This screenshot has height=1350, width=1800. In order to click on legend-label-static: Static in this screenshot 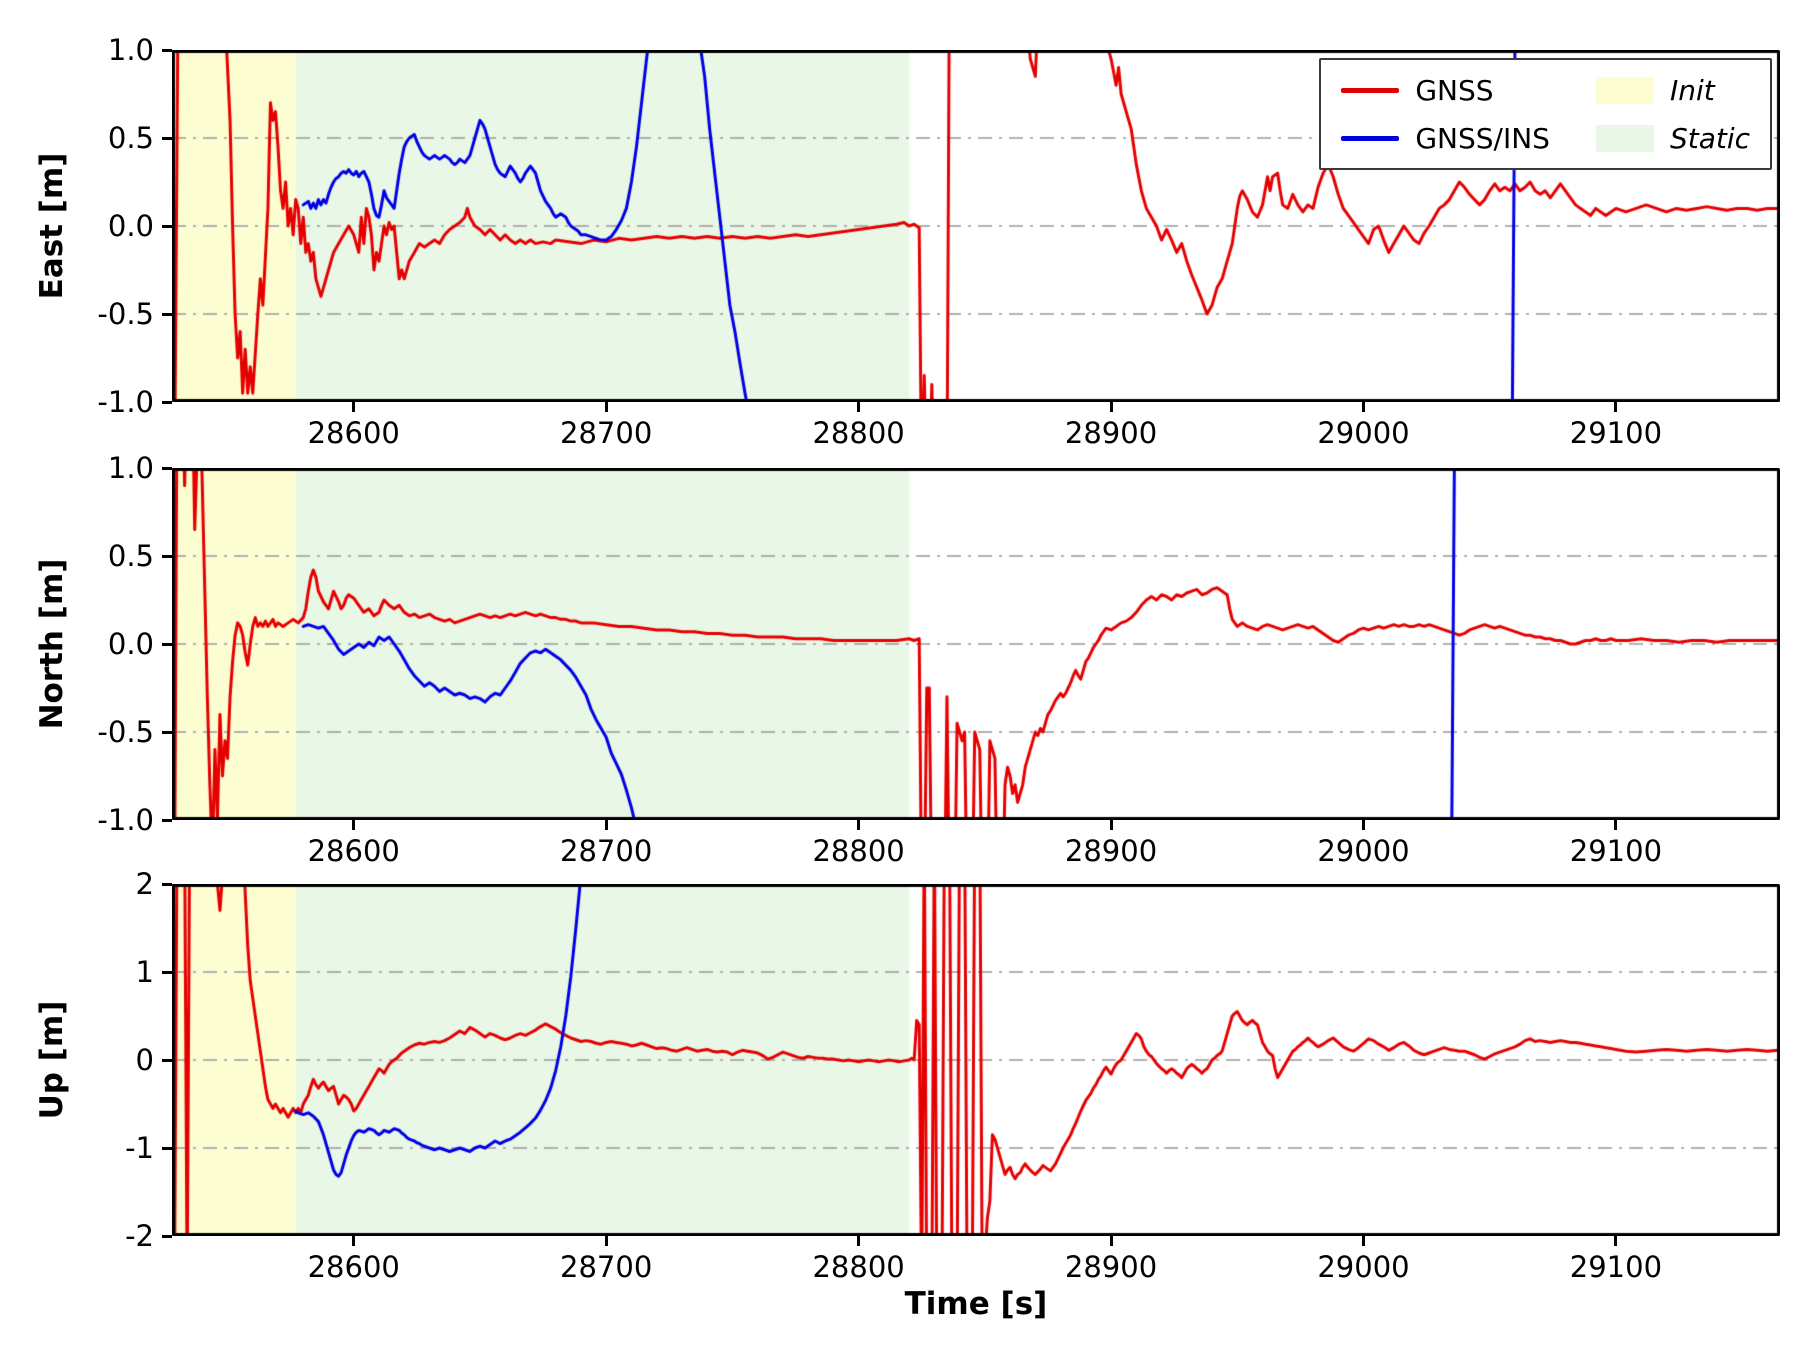, I will do `click(1709, 138)`.